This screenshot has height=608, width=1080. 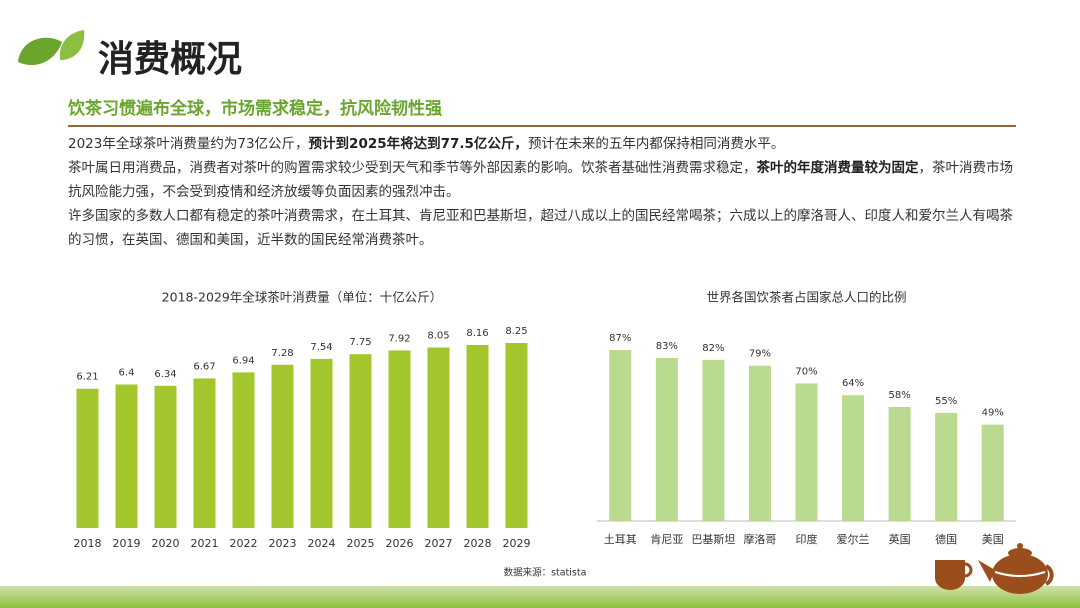 I want to click on category-label: 2019, so click(x=127, y=543).